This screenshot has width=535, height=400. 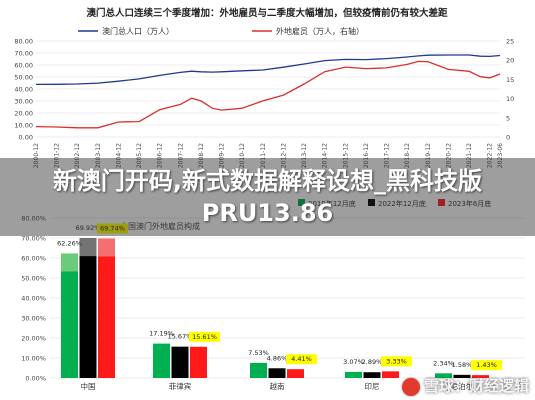 What do you see at coordinates (462, 365) in the screenshot?
I see `value-label: 1.58%` at bounding box center [462, 365].